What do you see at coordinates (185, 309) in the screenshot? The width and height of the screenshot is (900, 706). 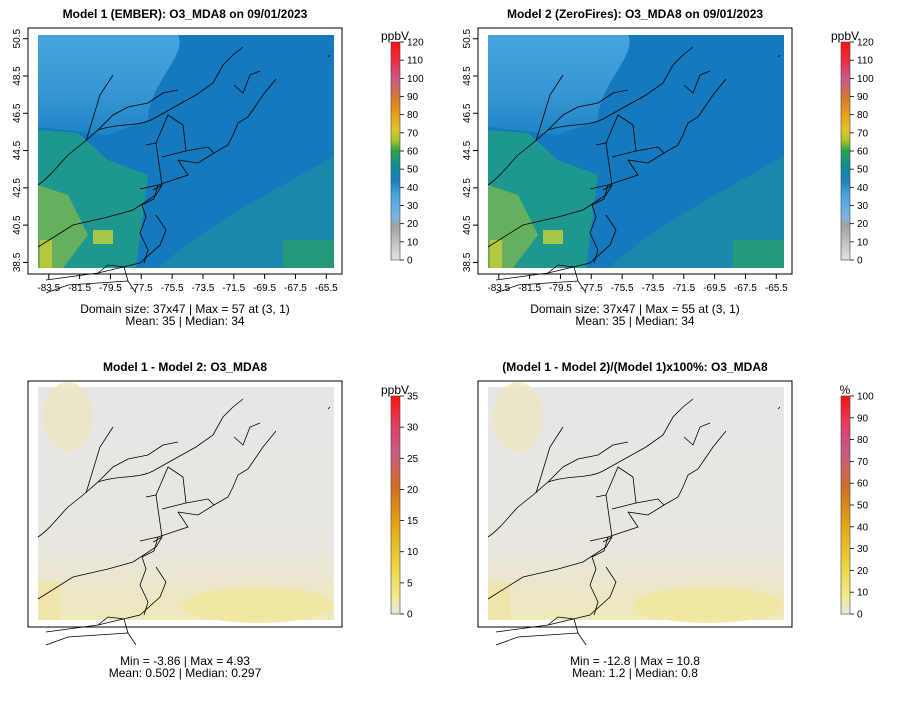 I see `stats-line-1: Domain size: 37x47 | Max = 57 at (3, 1)` at bounding box center [185, 309].